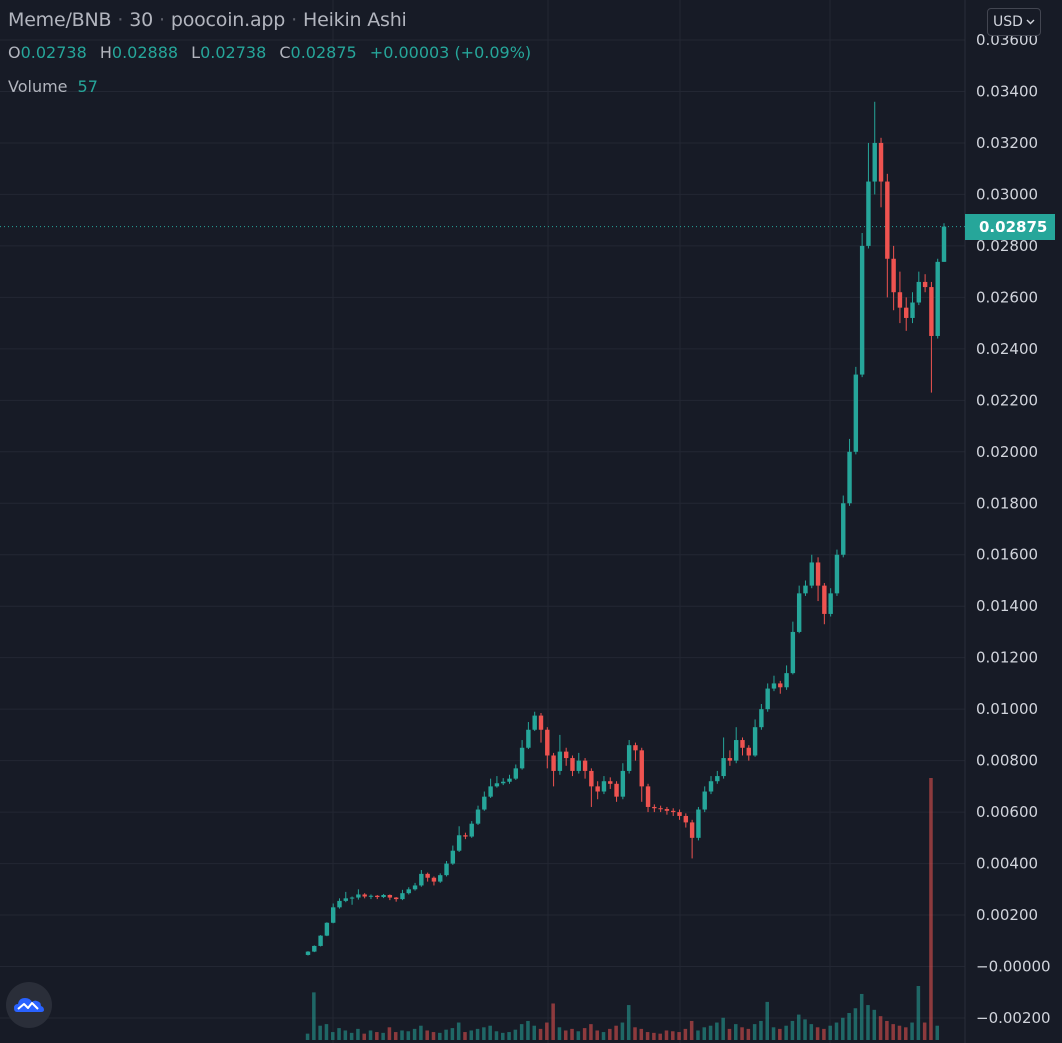  What do you see at coordinates (53, 52) in the screenshot?
I see `open-value: 0.02738` at bounding box center [53, 52].